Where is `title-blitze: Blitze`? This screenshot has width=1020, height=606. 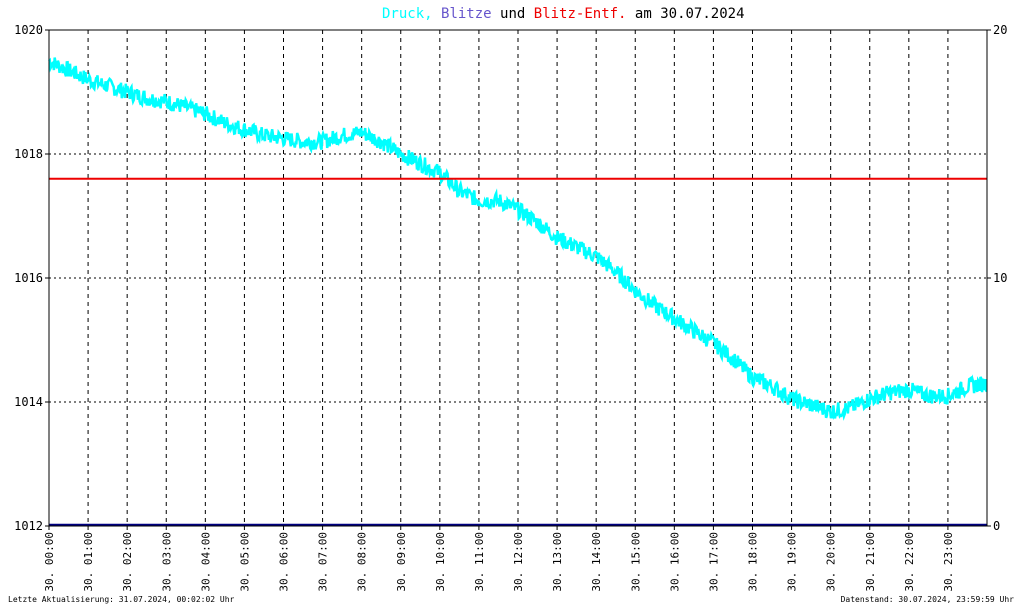 title-blitze: Blitze is located at coordinates (466, 14).